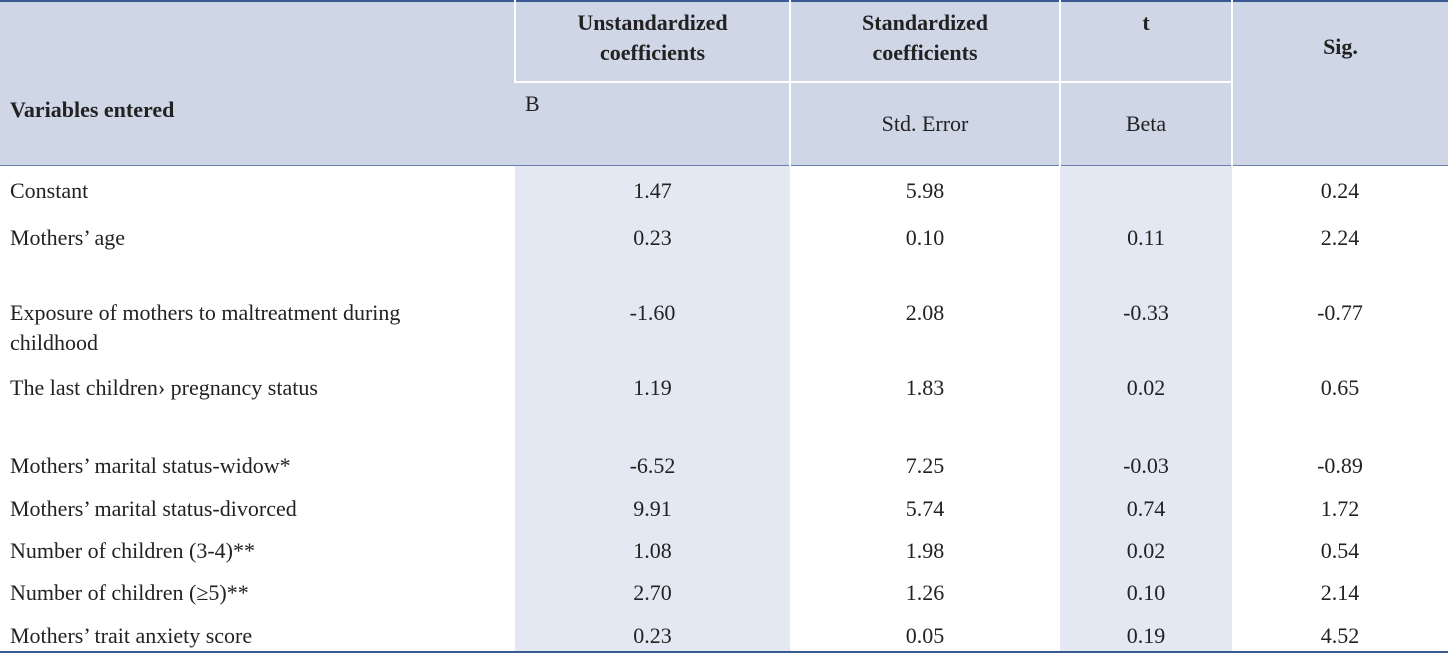  I want to click on subheader-cell: Beta, so click(1145, 123).